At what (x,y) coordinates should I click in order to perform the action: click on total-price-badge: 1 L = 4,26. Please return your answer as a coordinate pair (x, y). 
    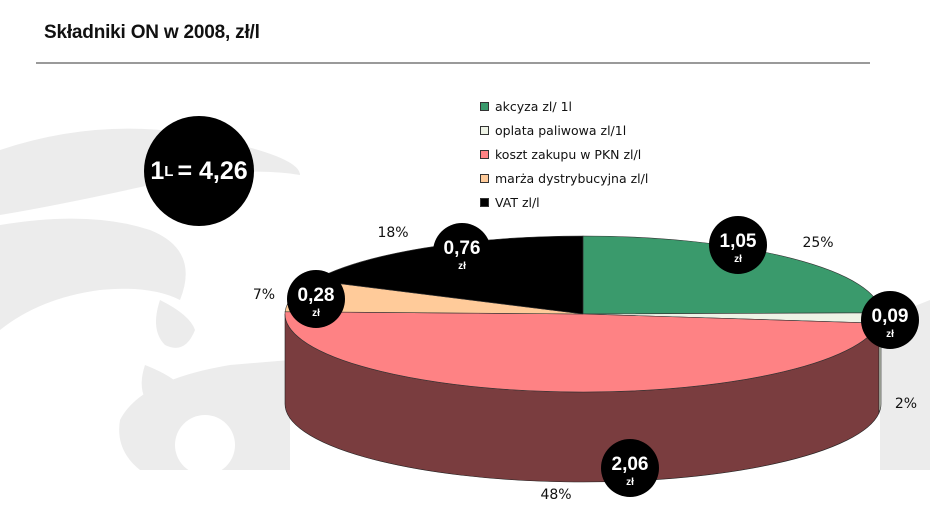
    Looking at the image, I should click on (199, 171).